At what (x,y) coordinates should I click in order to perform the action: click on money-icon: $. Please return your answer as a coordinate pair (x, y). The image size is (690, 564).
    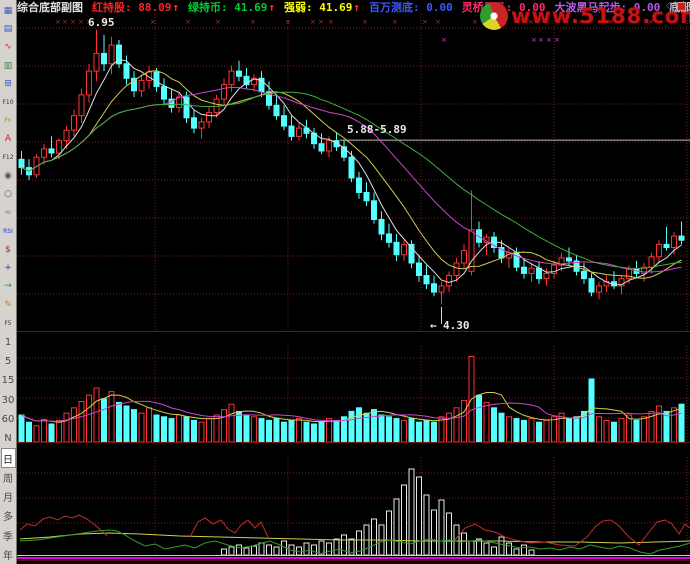
    Looking at the image, I should click on (8, 249).